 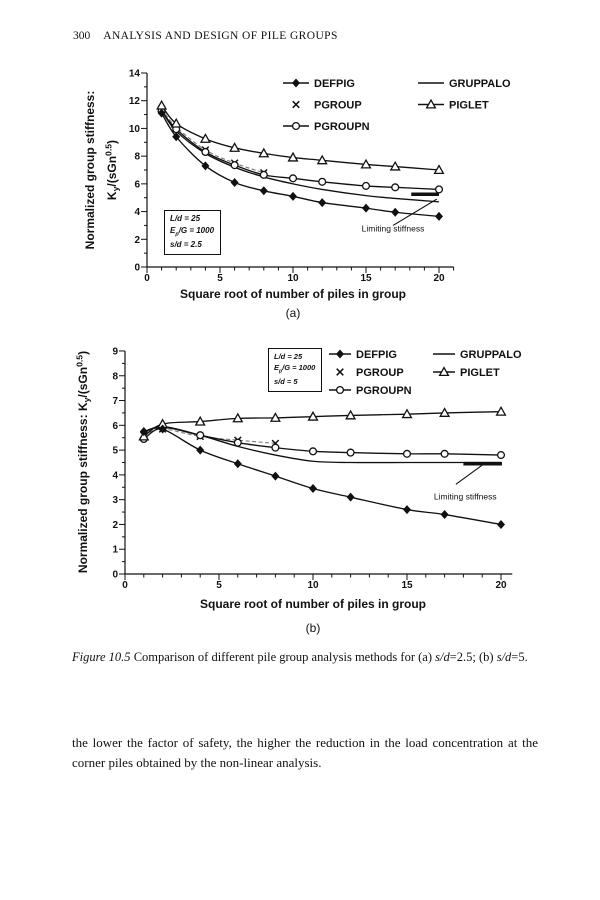 What do you see at coordinates (115, 451) in the screenshot?
I see `y-tick-label: 5` at bounding box center [115, 451].